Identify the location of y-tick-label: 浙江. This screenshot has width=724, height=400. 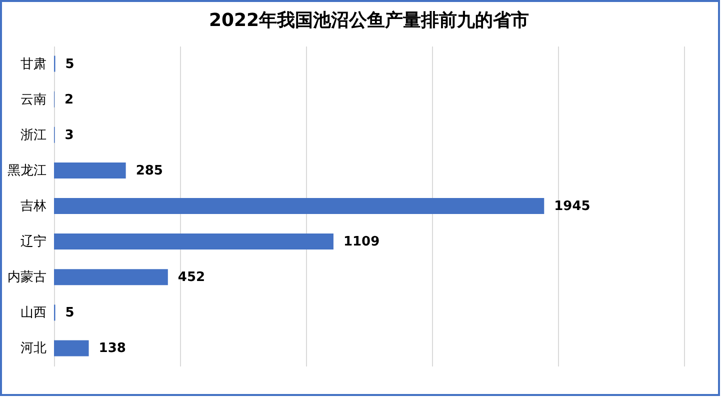
(33, 135).